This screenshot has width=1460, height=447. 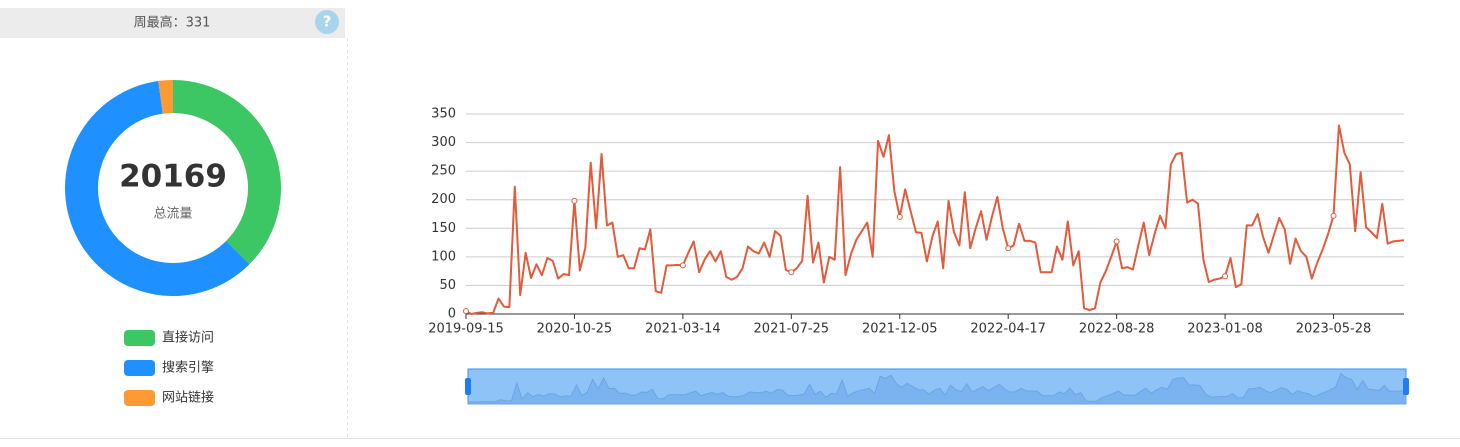 What do you see at coordinates (188, 368) in the screenshot?
I see `legend-label: 搜索引擎` at bounding box center [188, 368].